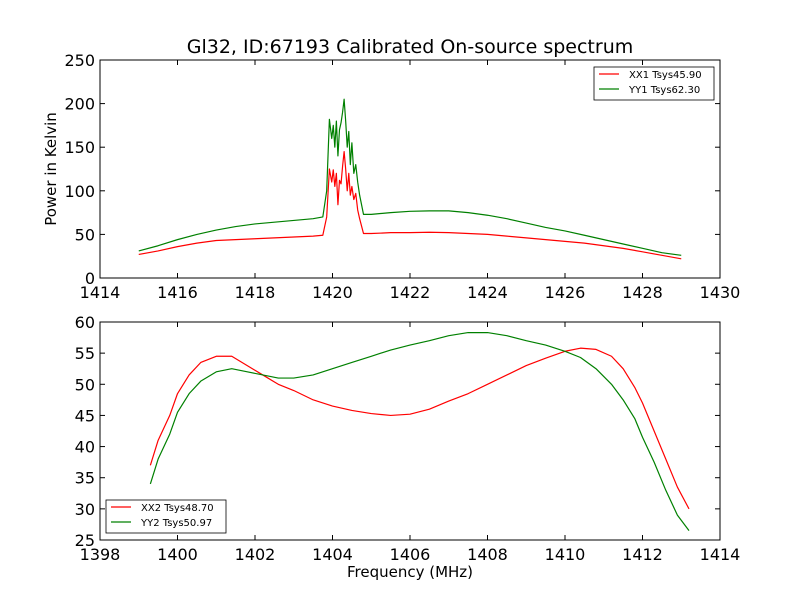 The width and height of the screenshot is (800, 600). I want to click on legend-label-1-0: XX2 Tsys48.70, so click(177, 508).